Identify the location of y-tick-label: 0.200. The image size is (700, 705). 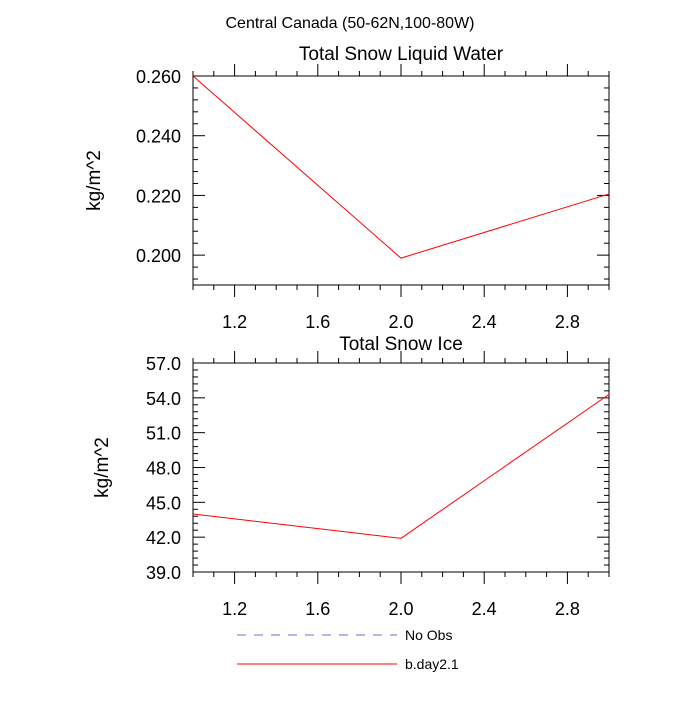
(158, 256).